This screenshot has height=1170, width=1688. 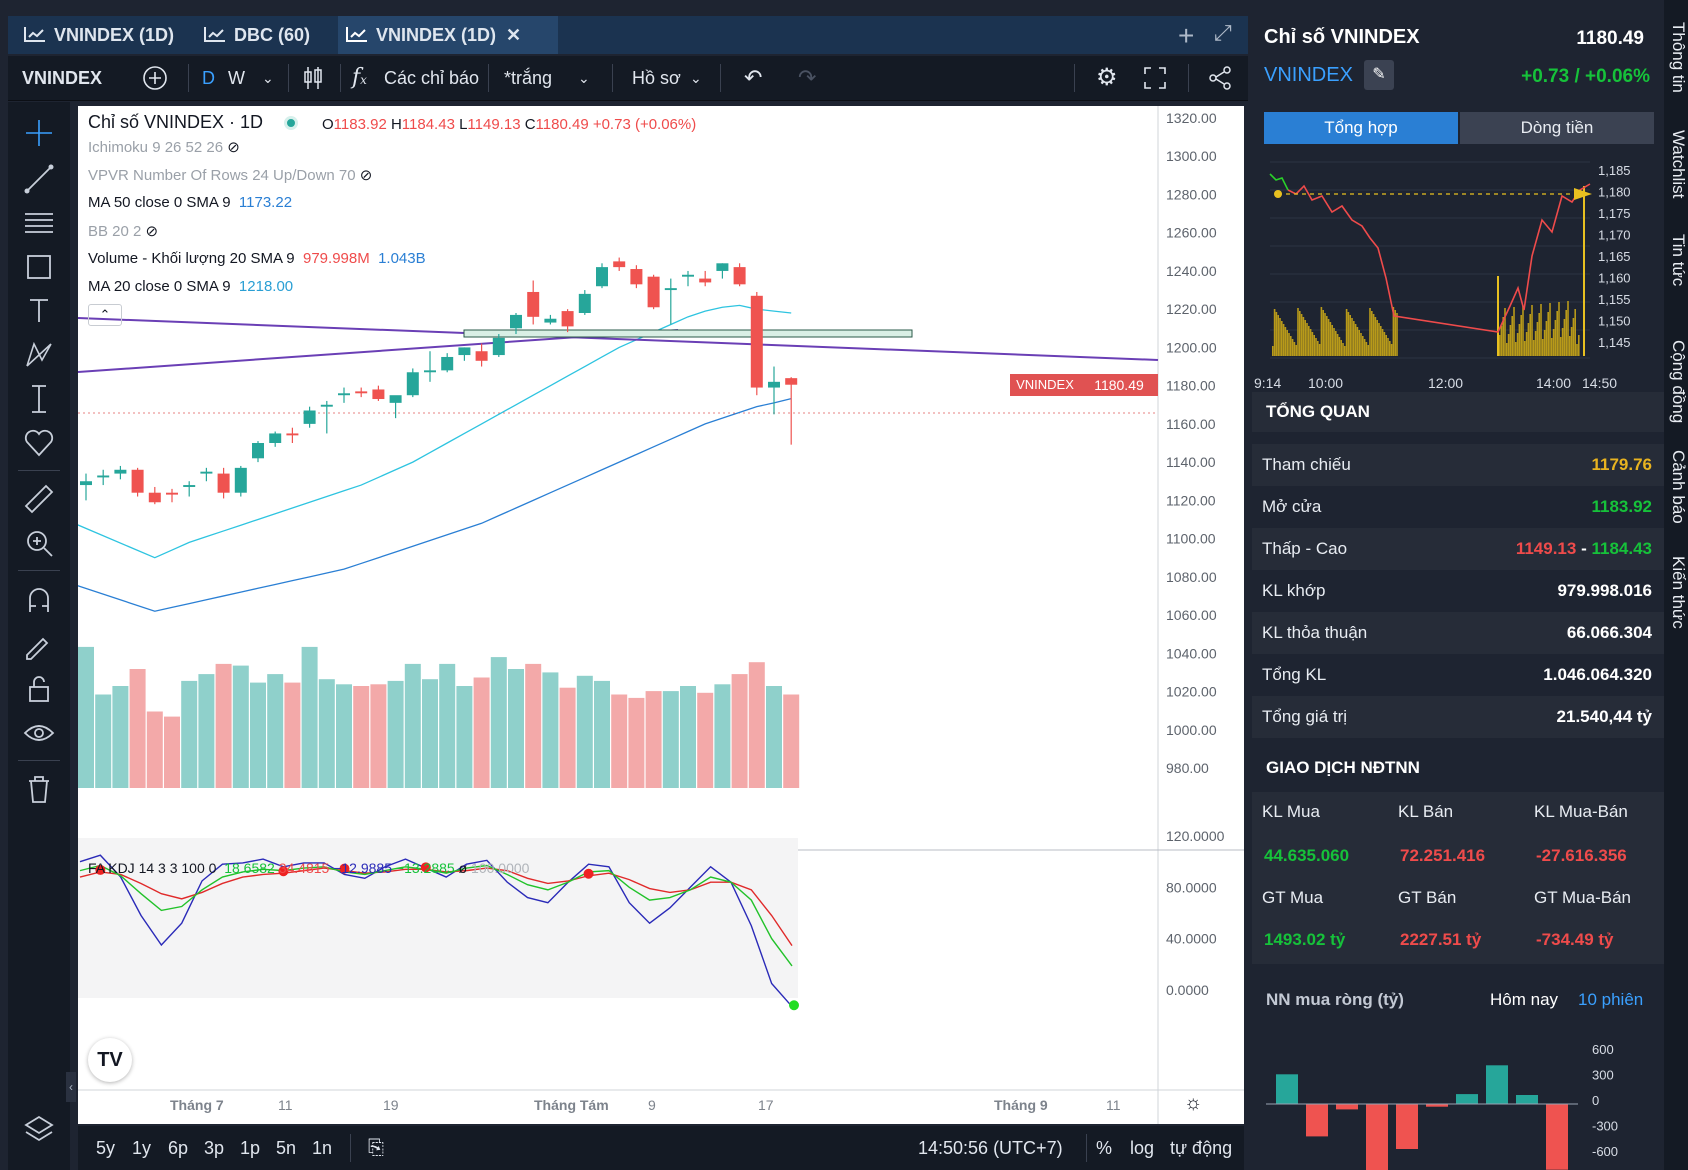 I want to click on tab-tong-hop: Tổng hợp, so click(x=1361, y=128).